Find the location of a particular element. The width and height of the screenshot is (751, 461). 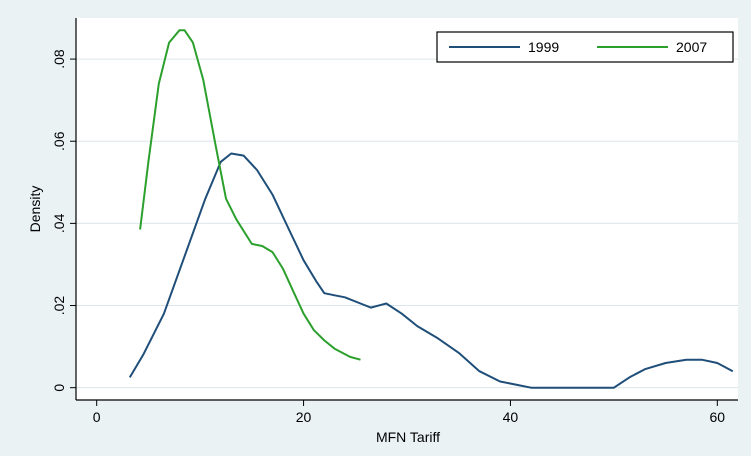

y-tick-label: 0 is located at coordinates (59, 388).